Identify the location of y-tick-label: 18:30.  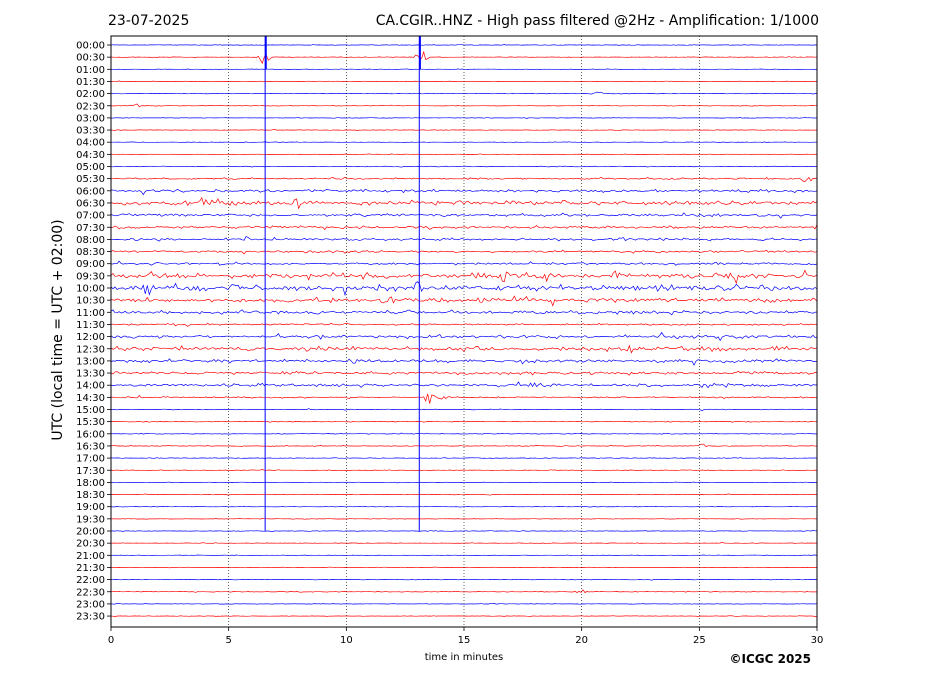
(90, 495).